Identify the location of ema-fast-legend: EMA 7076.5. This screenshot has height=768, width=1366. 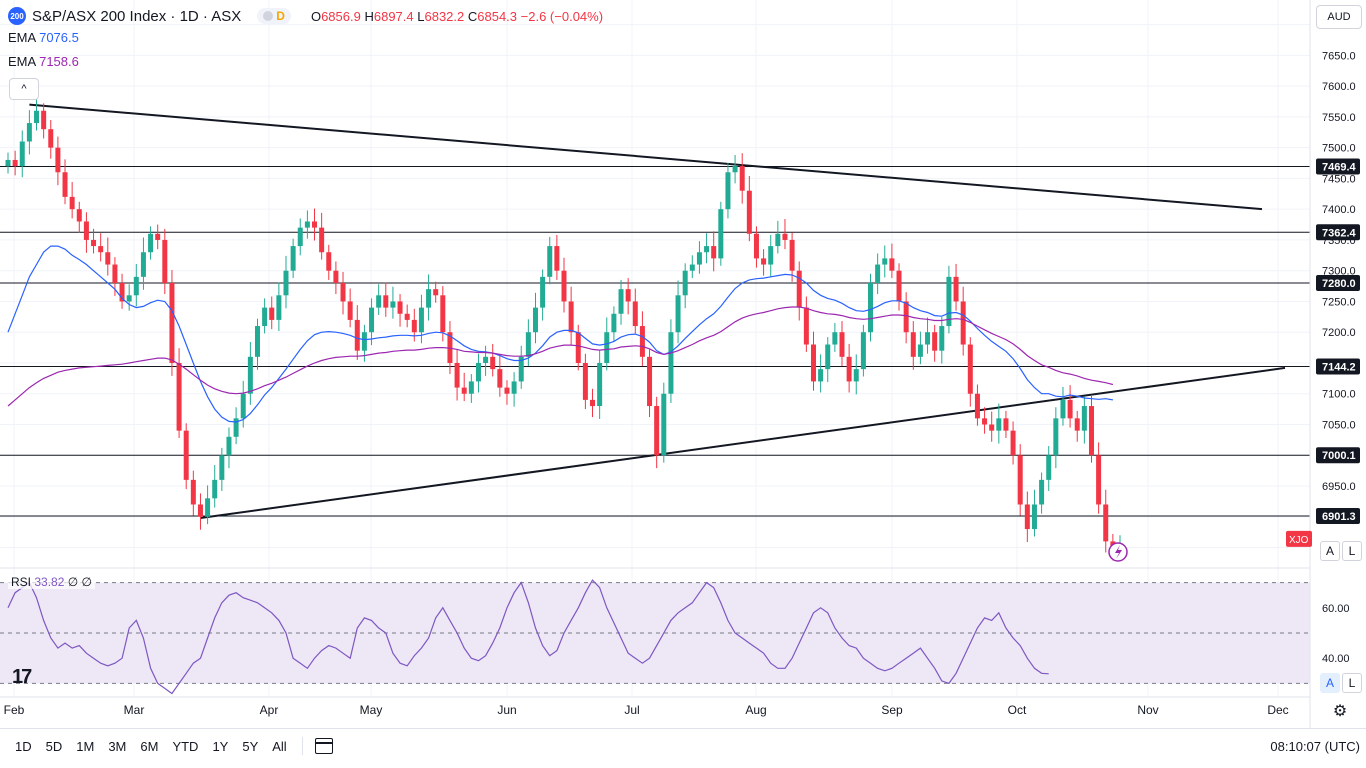
(43, 37).